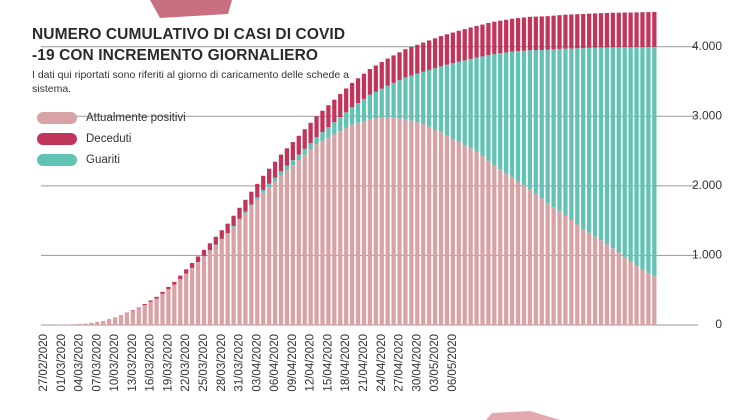  What do you see at coordinates (103, 160) in the screenshot?
I see `legend-label: Guariti` at bounding box center [103, 160].